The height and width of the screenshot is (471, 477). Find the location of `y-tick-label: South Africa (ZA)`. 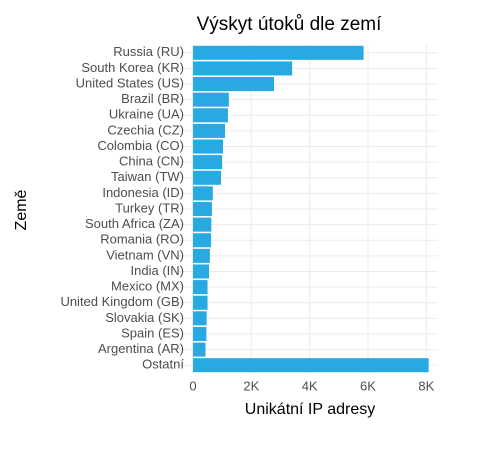

y-tick-label: South Africa (ZA) is located at coordinates (134, 223).